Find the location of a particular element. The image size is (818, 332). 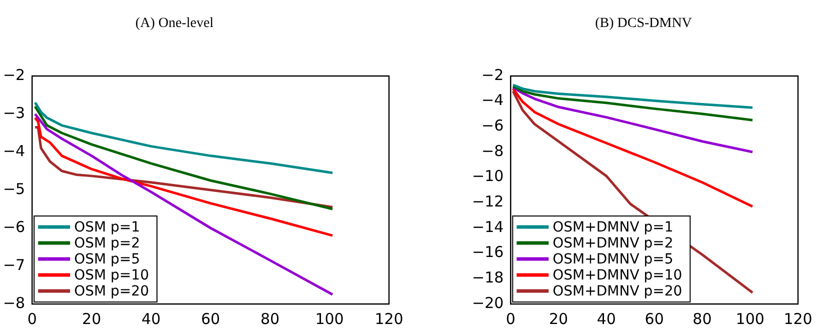

legend-label: OSM p=2 is located at coordinates (107, 244).